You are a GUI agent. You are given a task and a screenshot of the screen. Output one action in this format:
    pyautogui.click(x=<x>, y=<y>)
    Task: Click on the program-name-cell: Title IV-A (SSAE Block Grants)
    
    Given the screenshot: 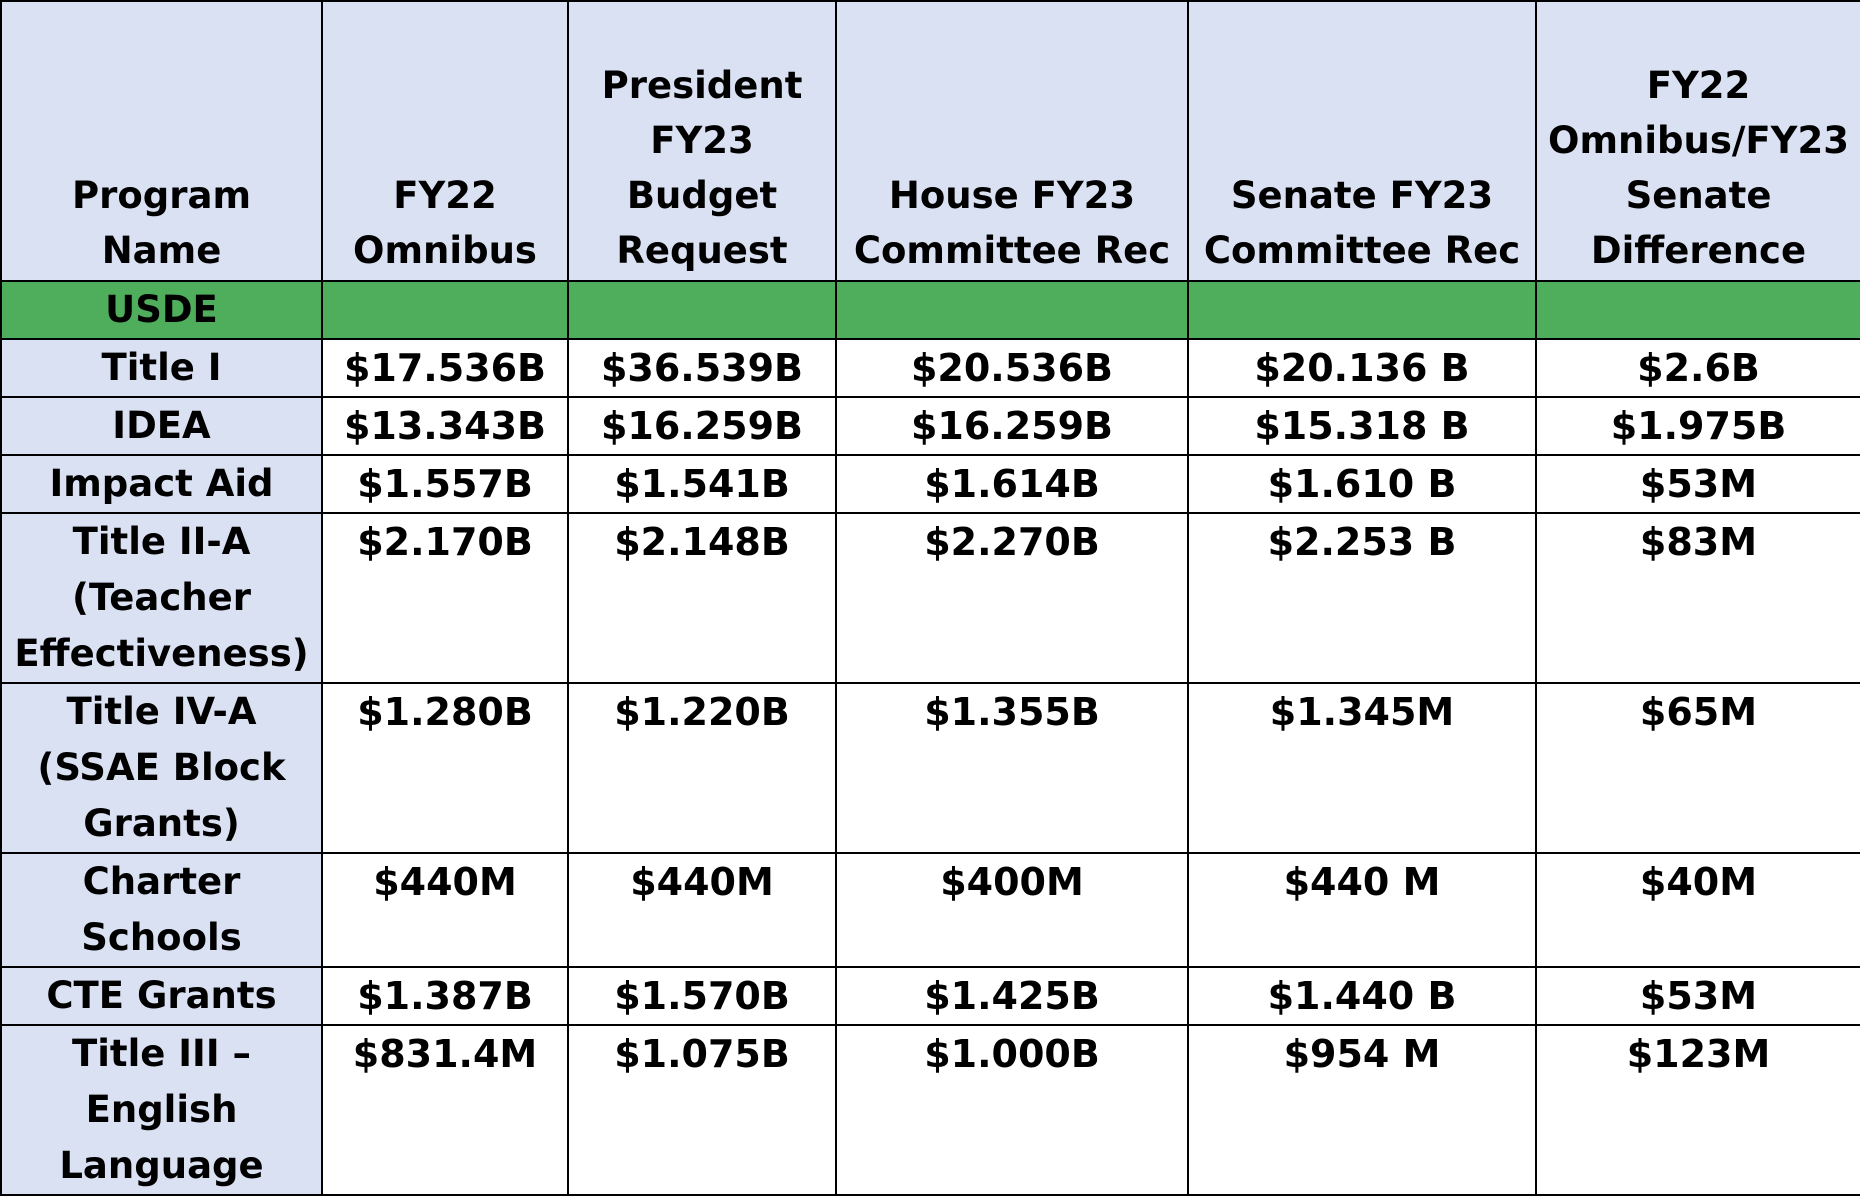 What is the action you would take?
    pyautogui.click(x=161, y=768)
    